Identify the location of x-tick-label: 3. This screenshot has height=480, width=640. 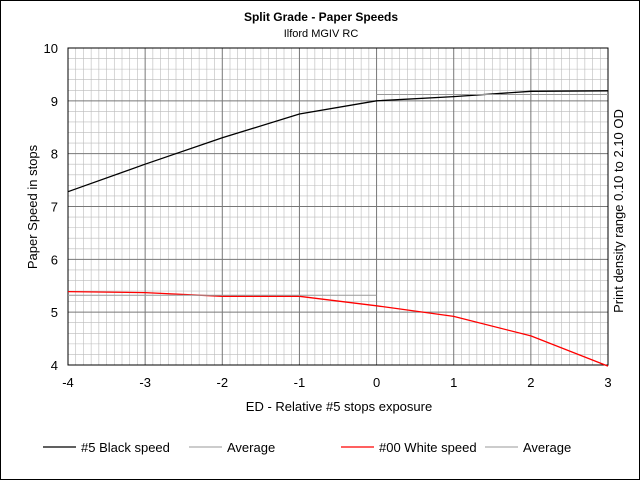
(607, 382).